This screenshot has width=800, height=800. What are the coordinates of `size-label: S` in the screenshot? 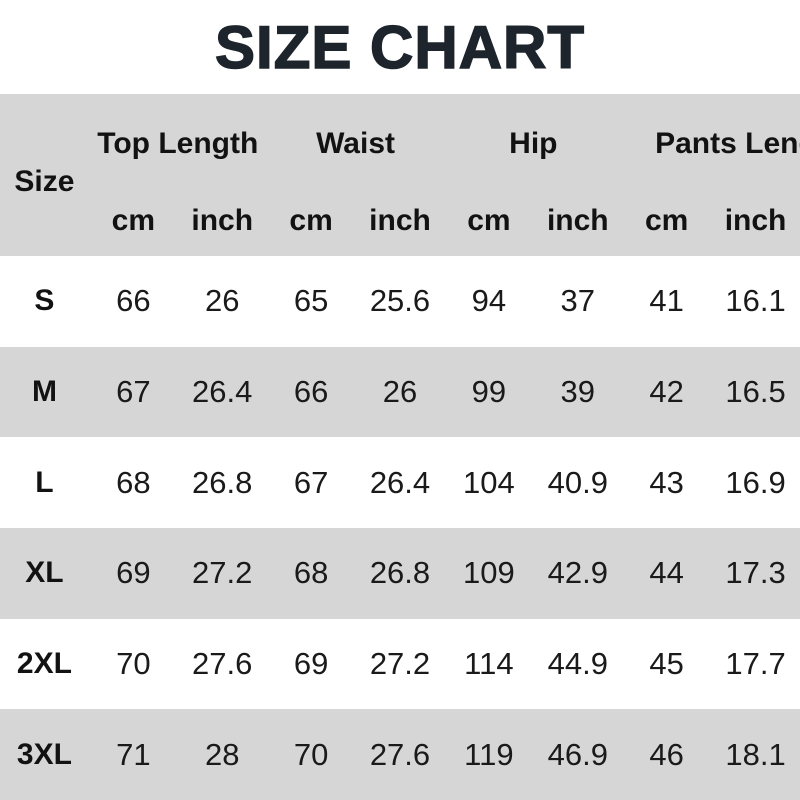 It's located at (44, 301).